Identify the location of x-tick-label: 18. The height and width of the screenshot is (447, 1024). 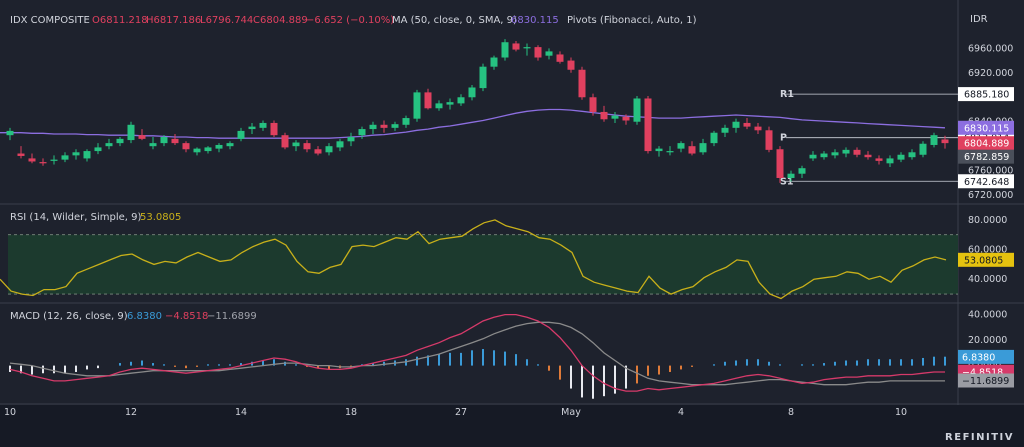
(351, 412).